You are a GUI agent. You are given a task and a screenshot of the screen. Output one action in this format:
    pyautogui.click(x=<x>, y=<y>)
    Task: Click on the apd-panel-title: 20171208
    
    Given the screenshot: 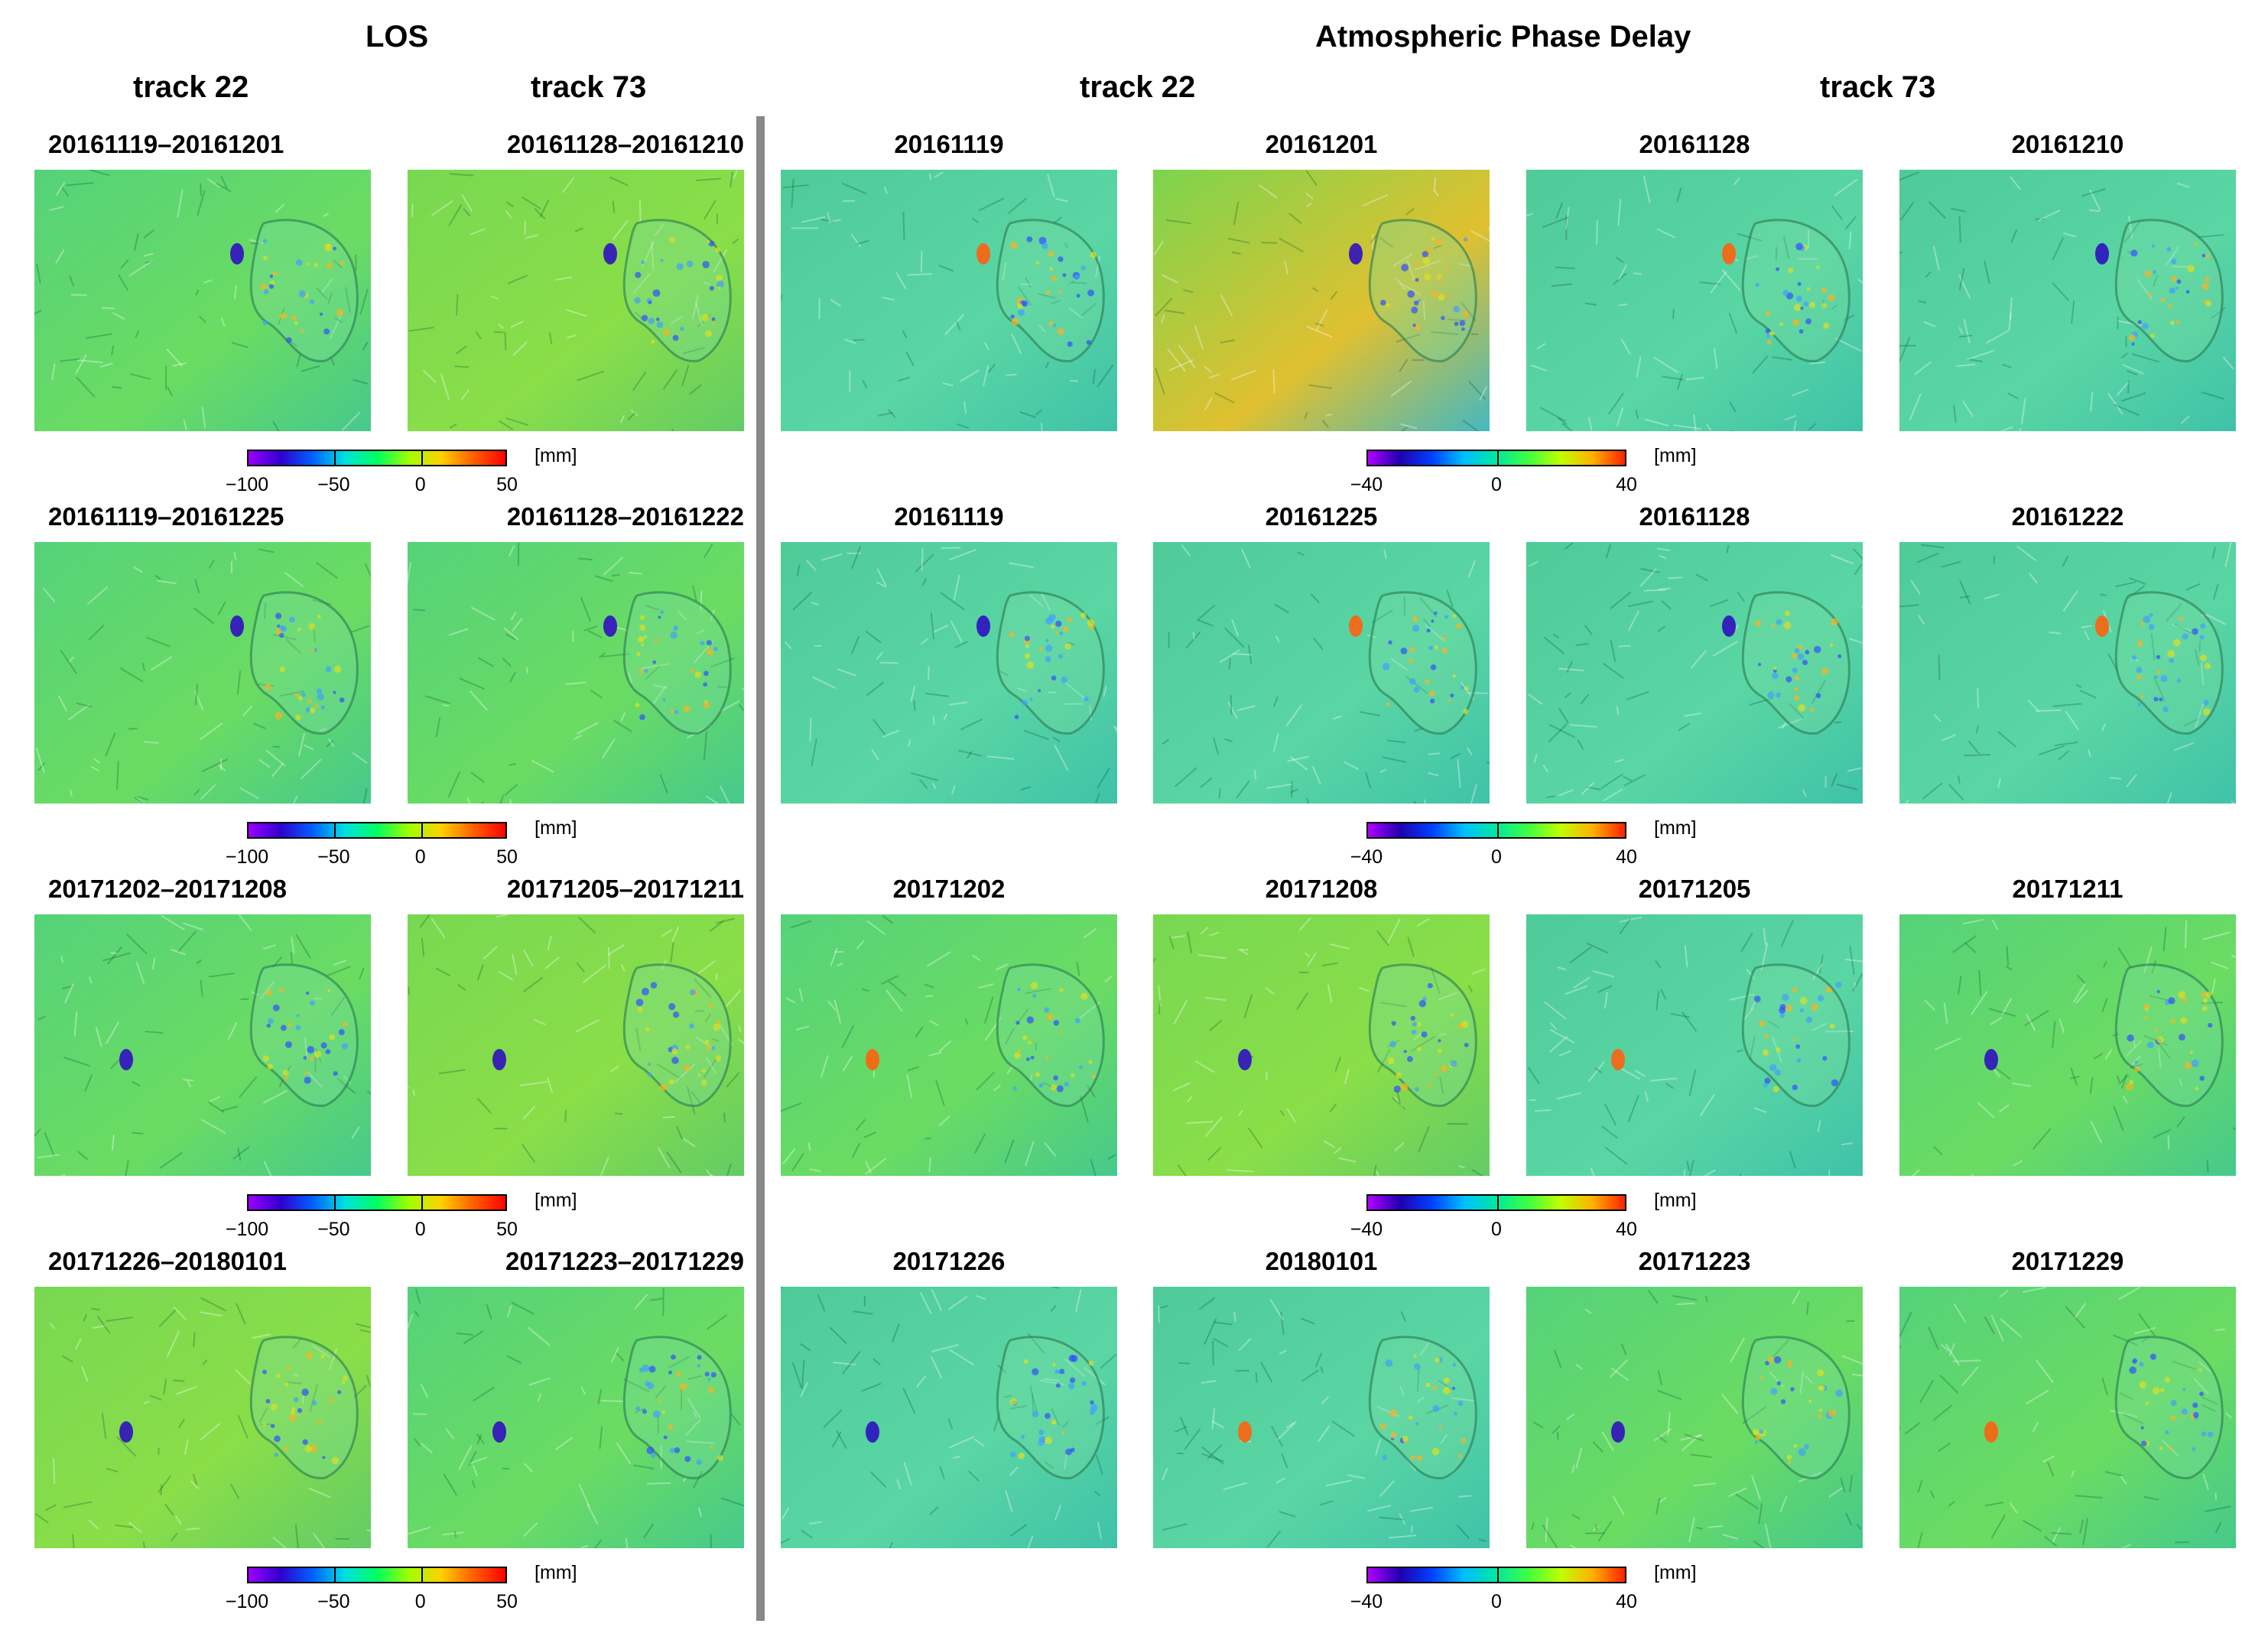 What is the action you would take?
    pyautogui.click(x=1321, y=889)
    